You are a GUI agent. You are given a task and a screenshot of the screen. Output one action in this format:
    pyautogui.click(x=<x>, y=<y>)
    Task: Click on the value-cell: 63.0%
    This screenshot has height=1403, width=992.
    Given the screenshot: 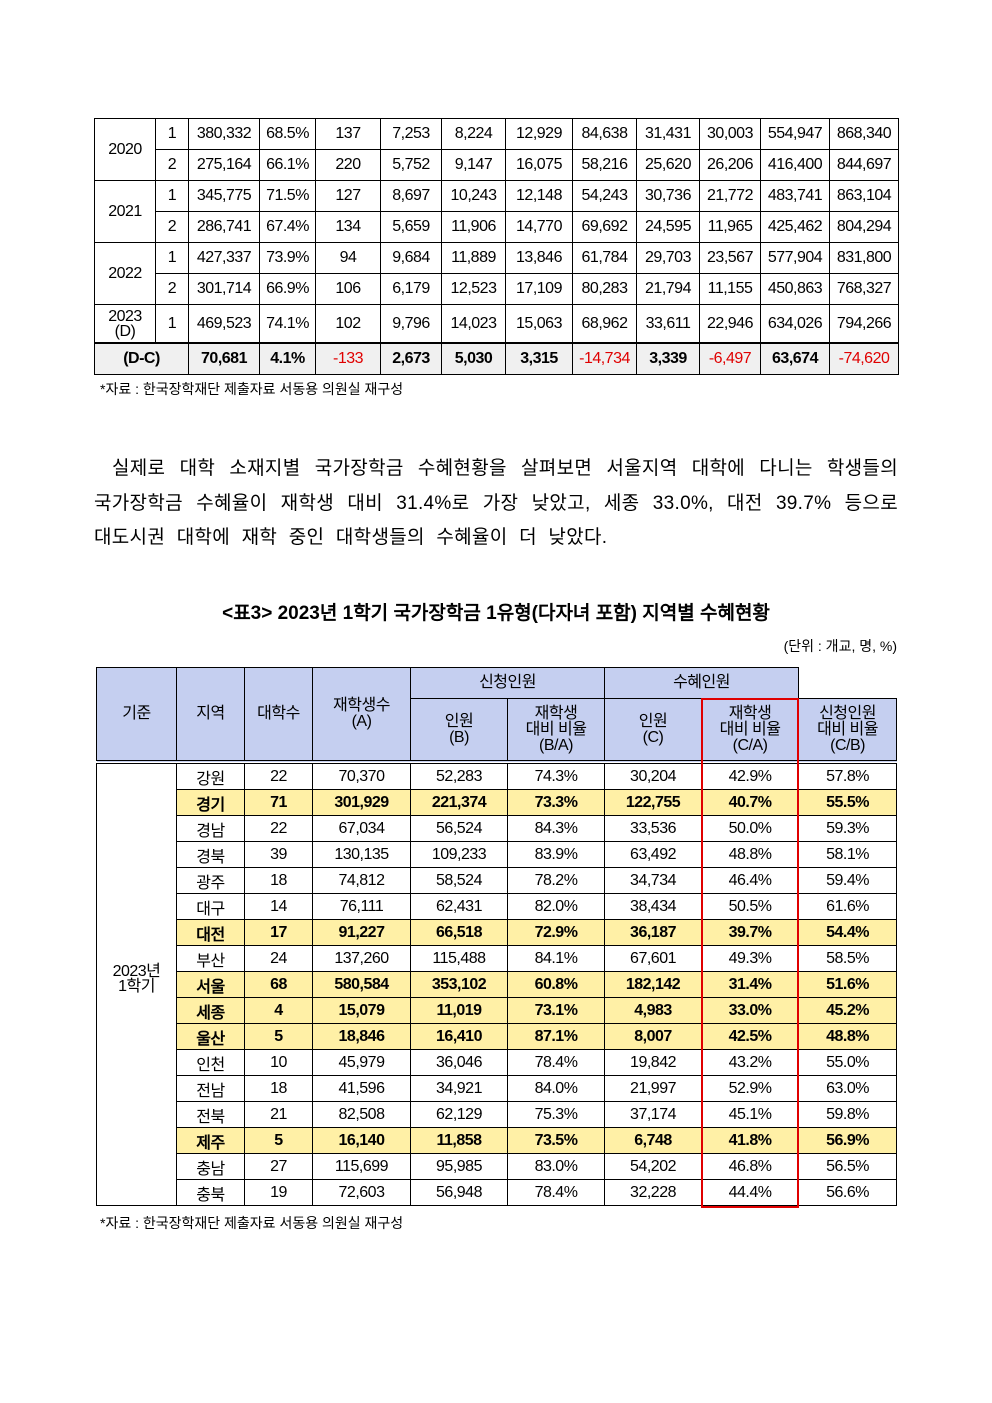 What is the action you would take?
    pyautogui.click(x=848, y=1088)
    